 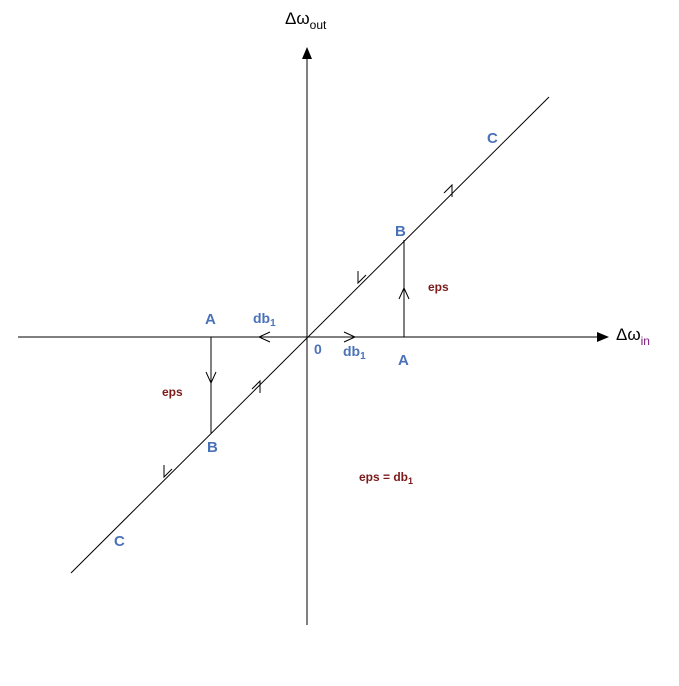 I want to click on point-a-lower: A, so click(x=210, y=319).